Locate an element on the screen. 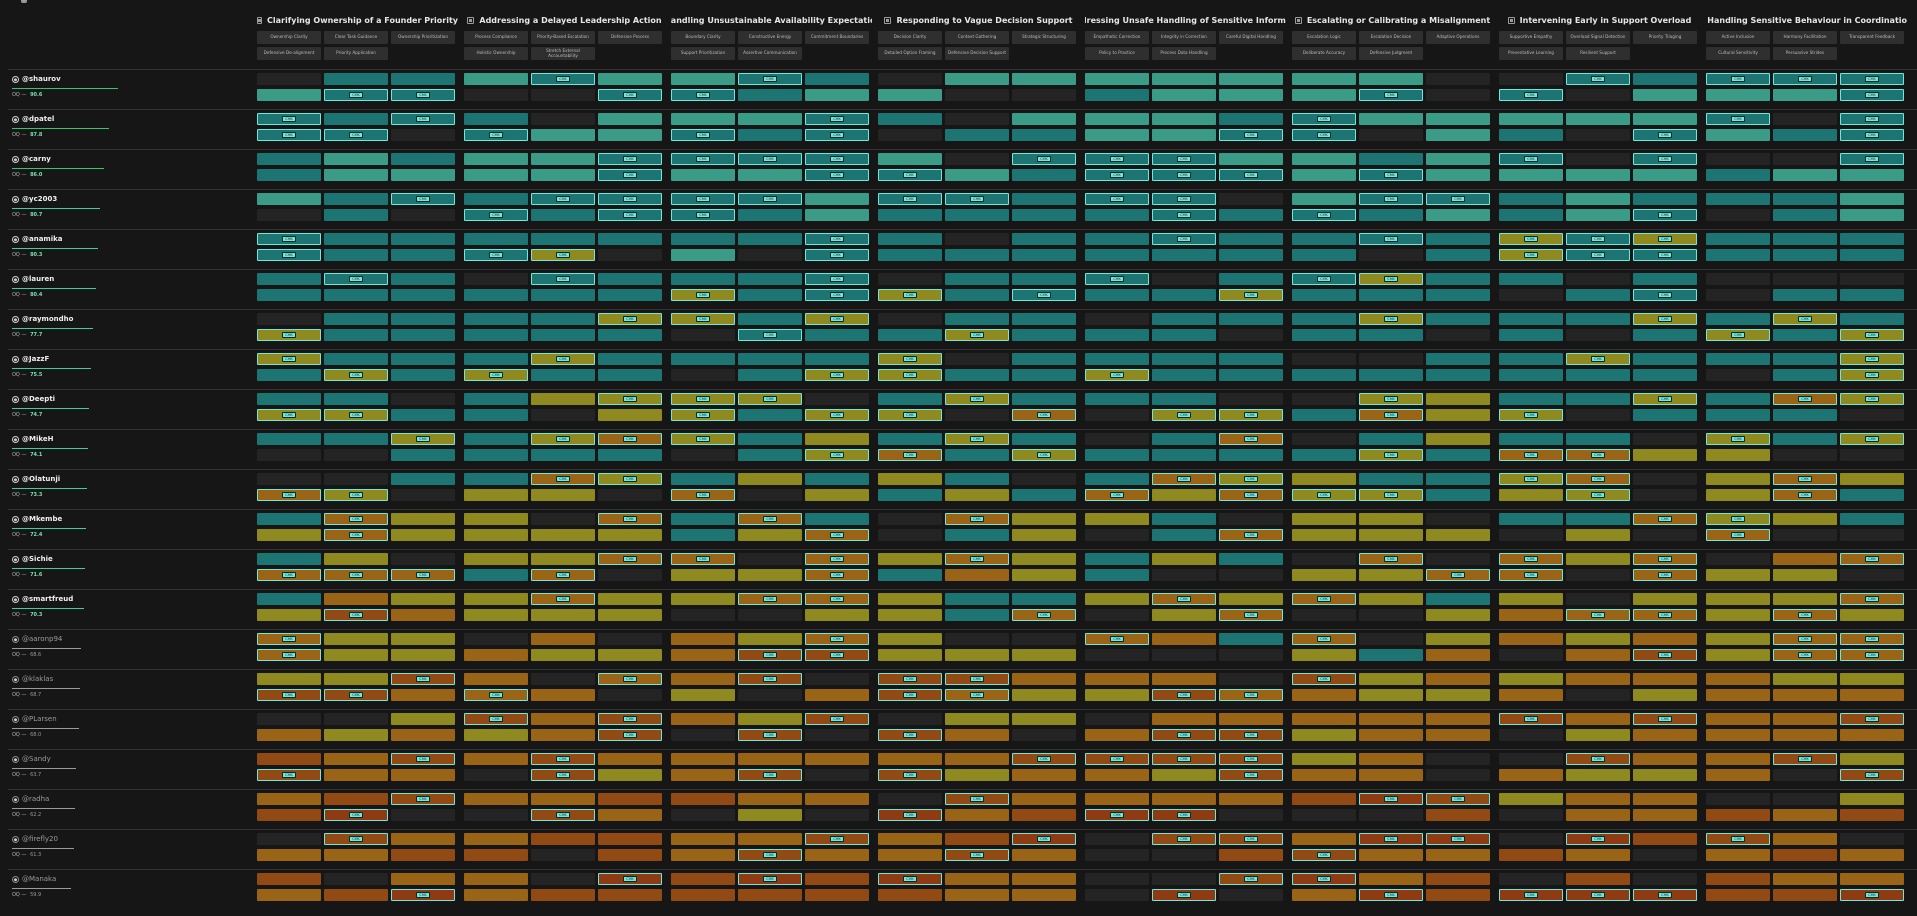  user-name: @Deepti is located at coordinates (33, 399).